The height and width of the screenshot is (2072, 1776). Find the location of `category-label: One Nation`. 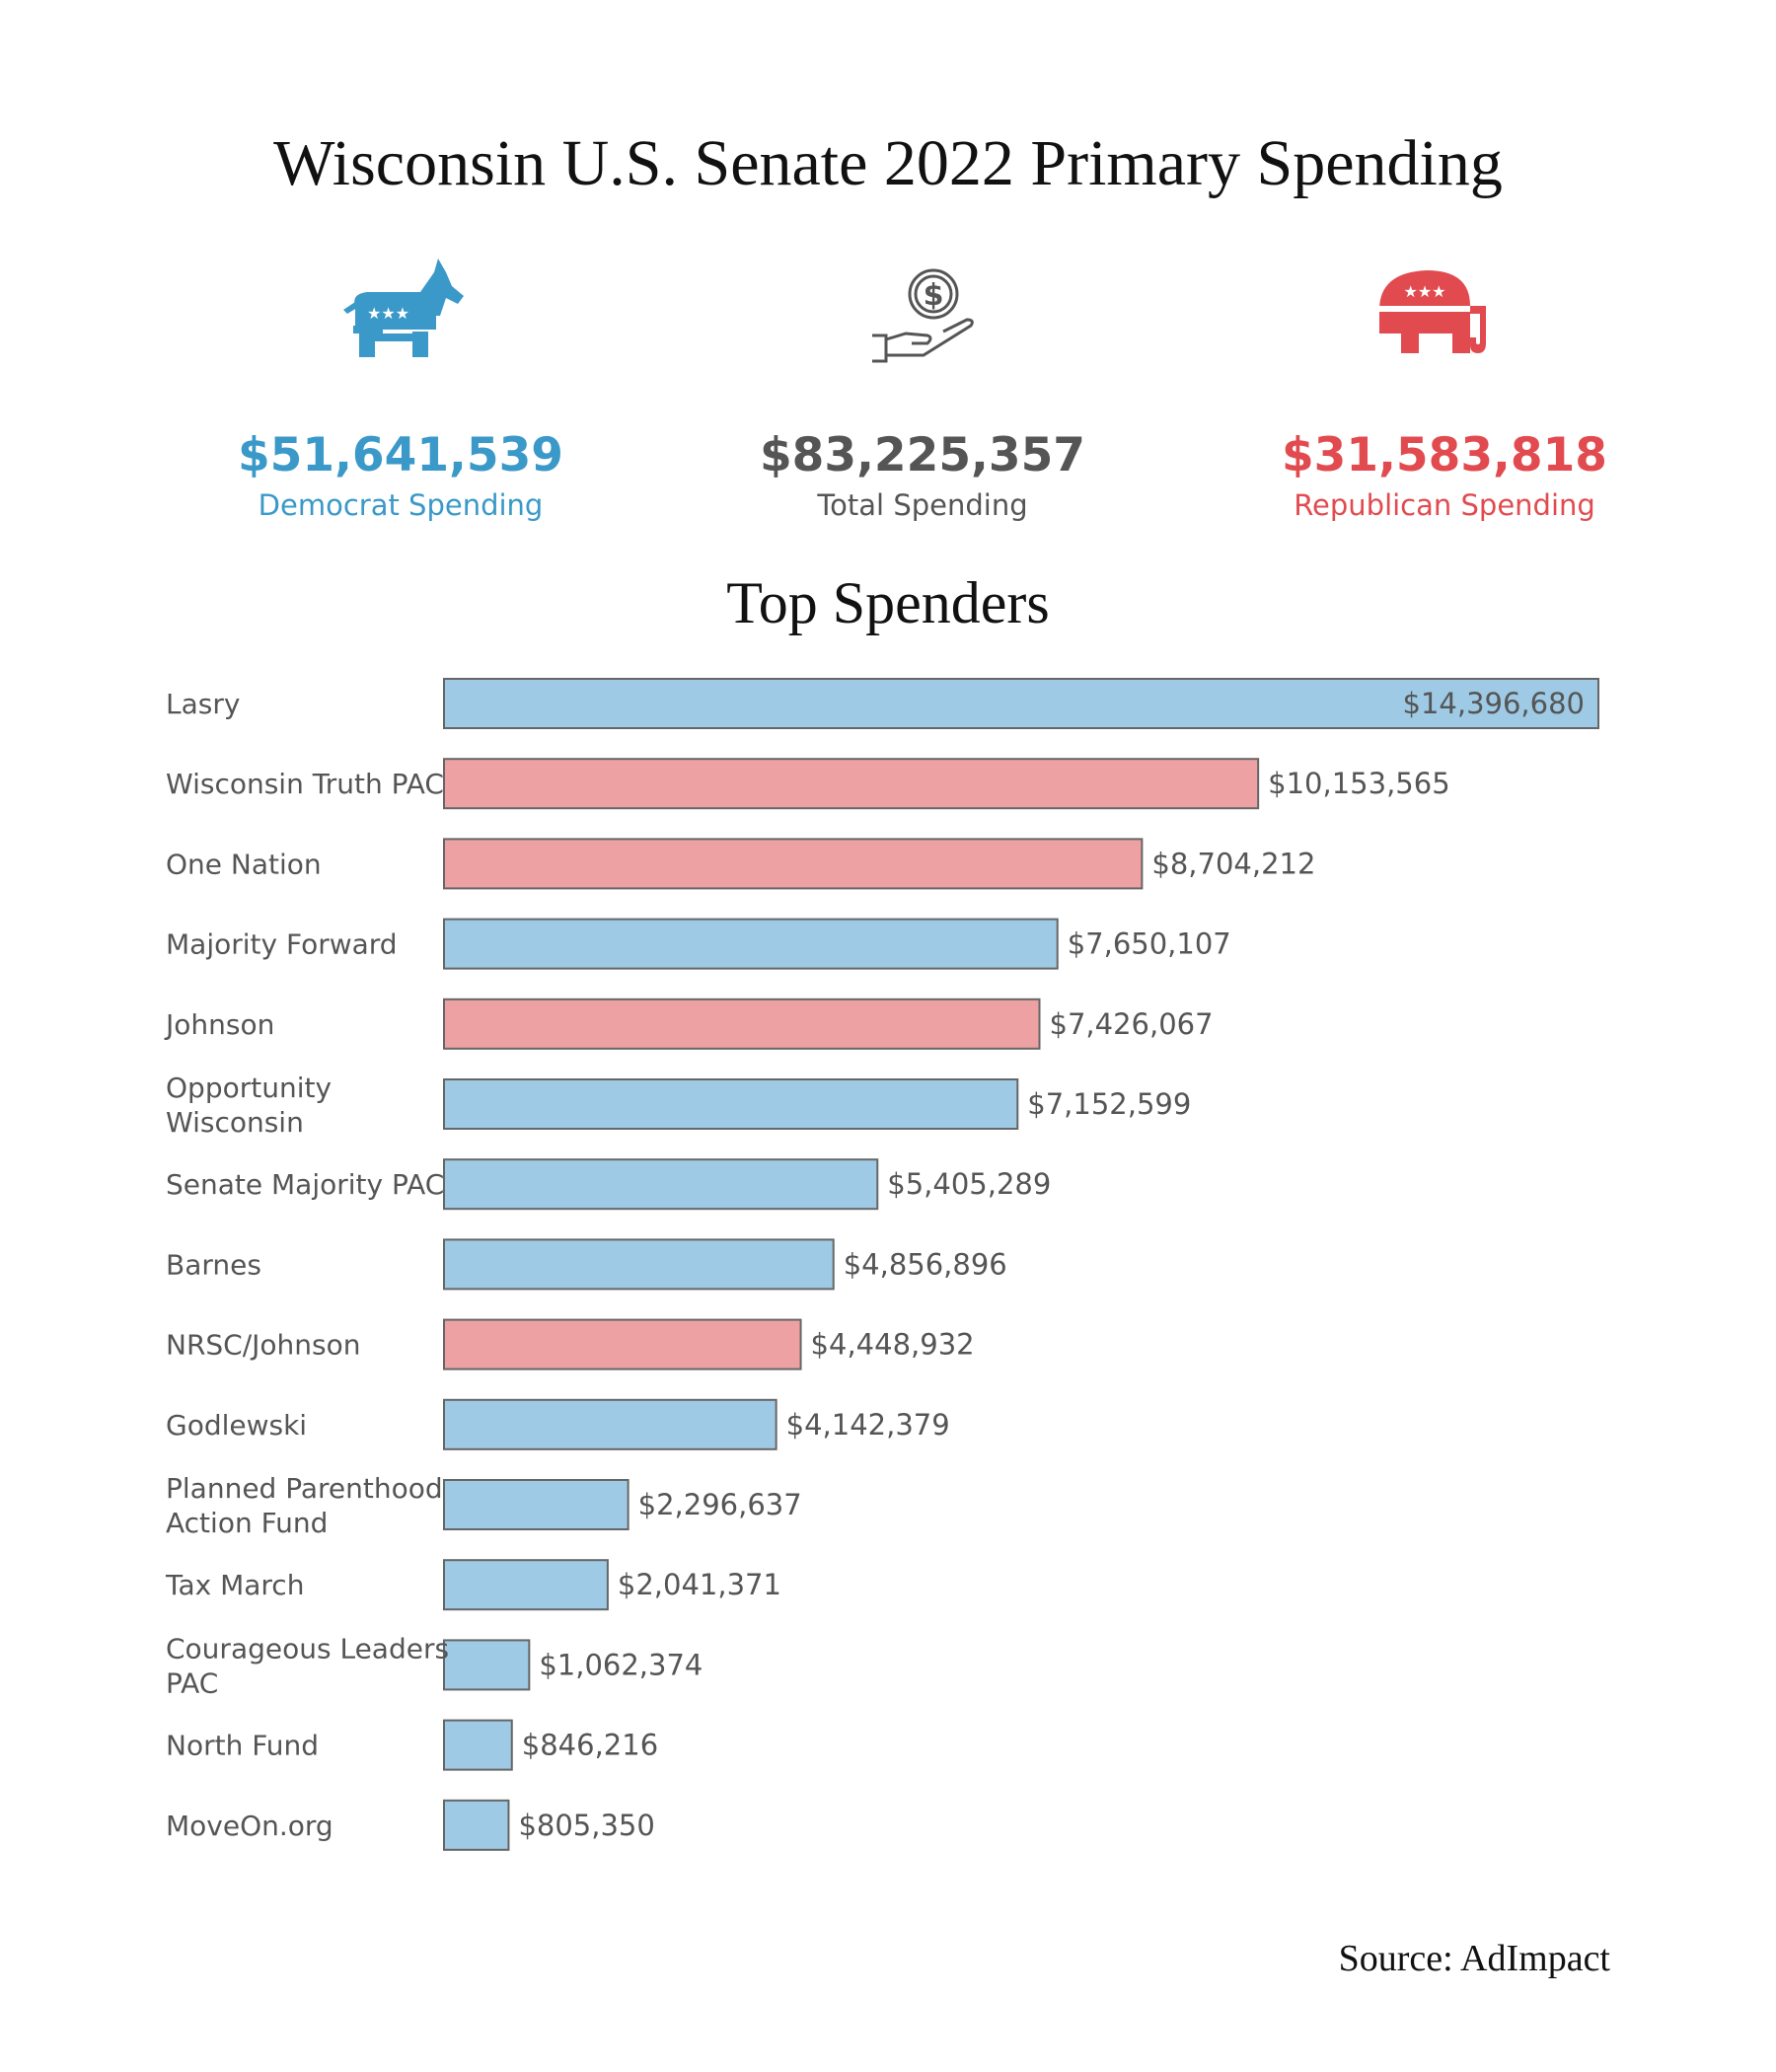

category-label: One Nation is located at coordinates (244, 864).